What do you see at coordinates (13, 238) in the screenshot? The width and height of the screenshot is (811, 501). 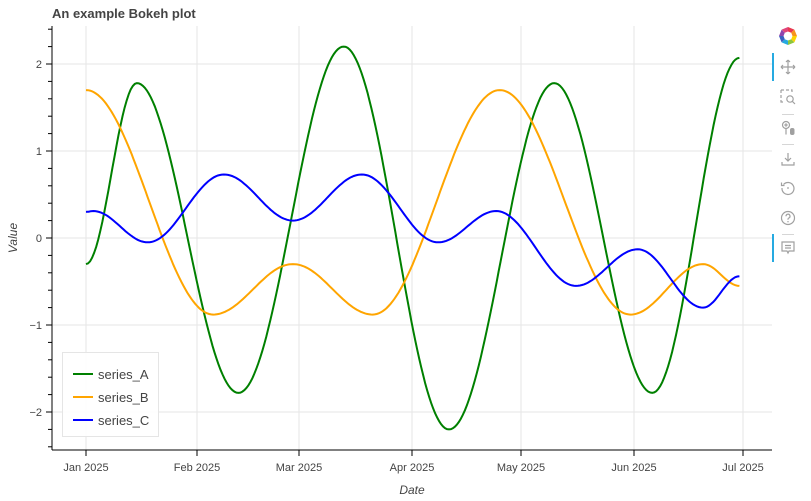 I see `y-axis-label: Value` at bounding box center [13, 238].